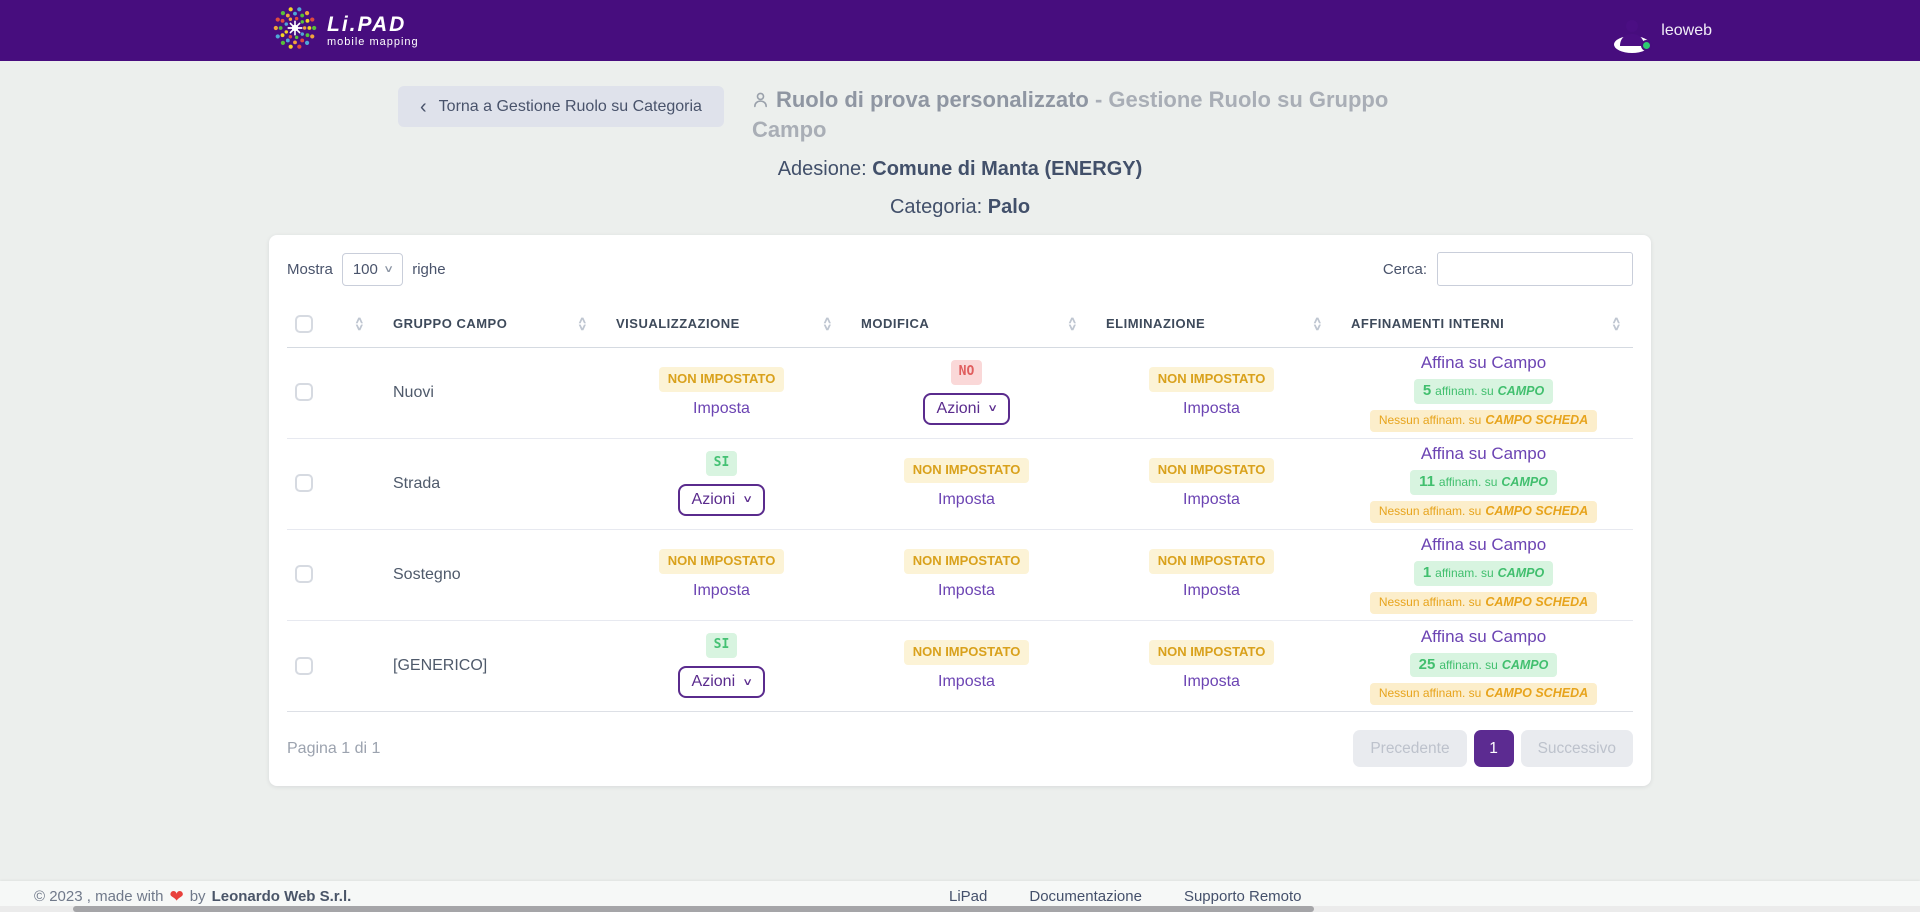  I want to click on campo-count-badge: 11 affinam. su CAMPO, so click(1483, 482).